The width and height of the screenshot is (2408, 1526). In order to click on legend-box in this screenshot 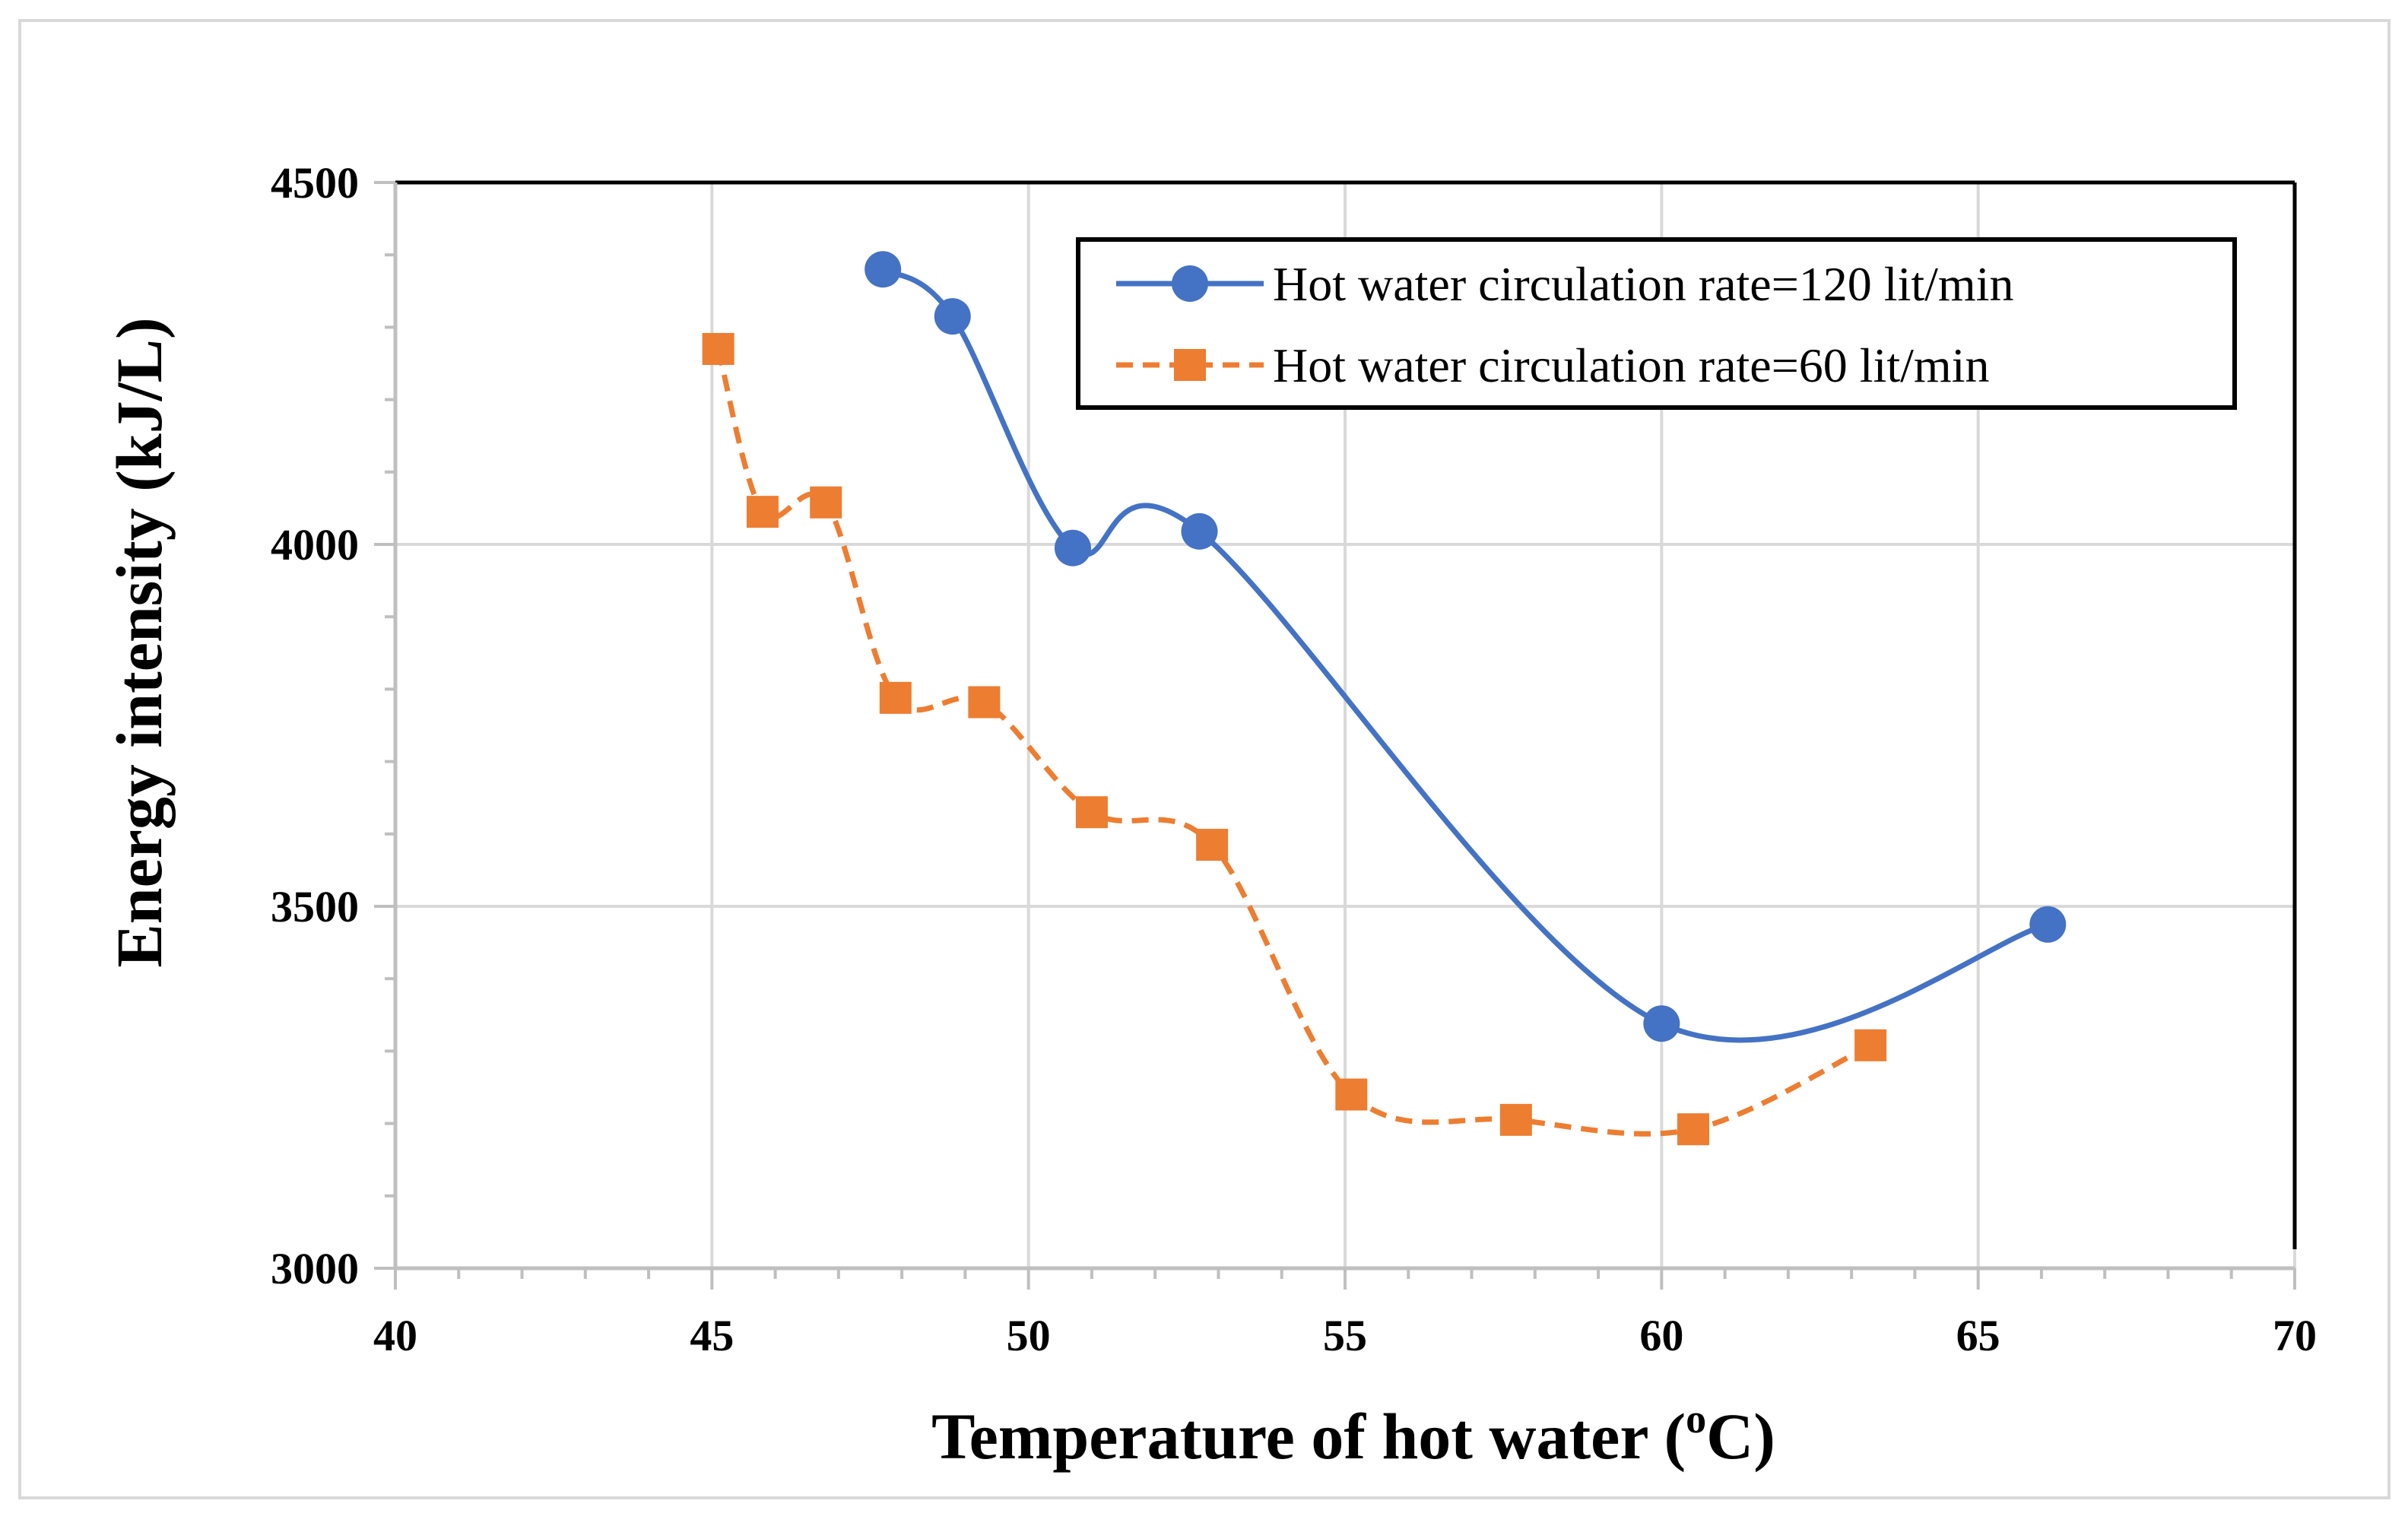, I will do `click(1656, 323)`.